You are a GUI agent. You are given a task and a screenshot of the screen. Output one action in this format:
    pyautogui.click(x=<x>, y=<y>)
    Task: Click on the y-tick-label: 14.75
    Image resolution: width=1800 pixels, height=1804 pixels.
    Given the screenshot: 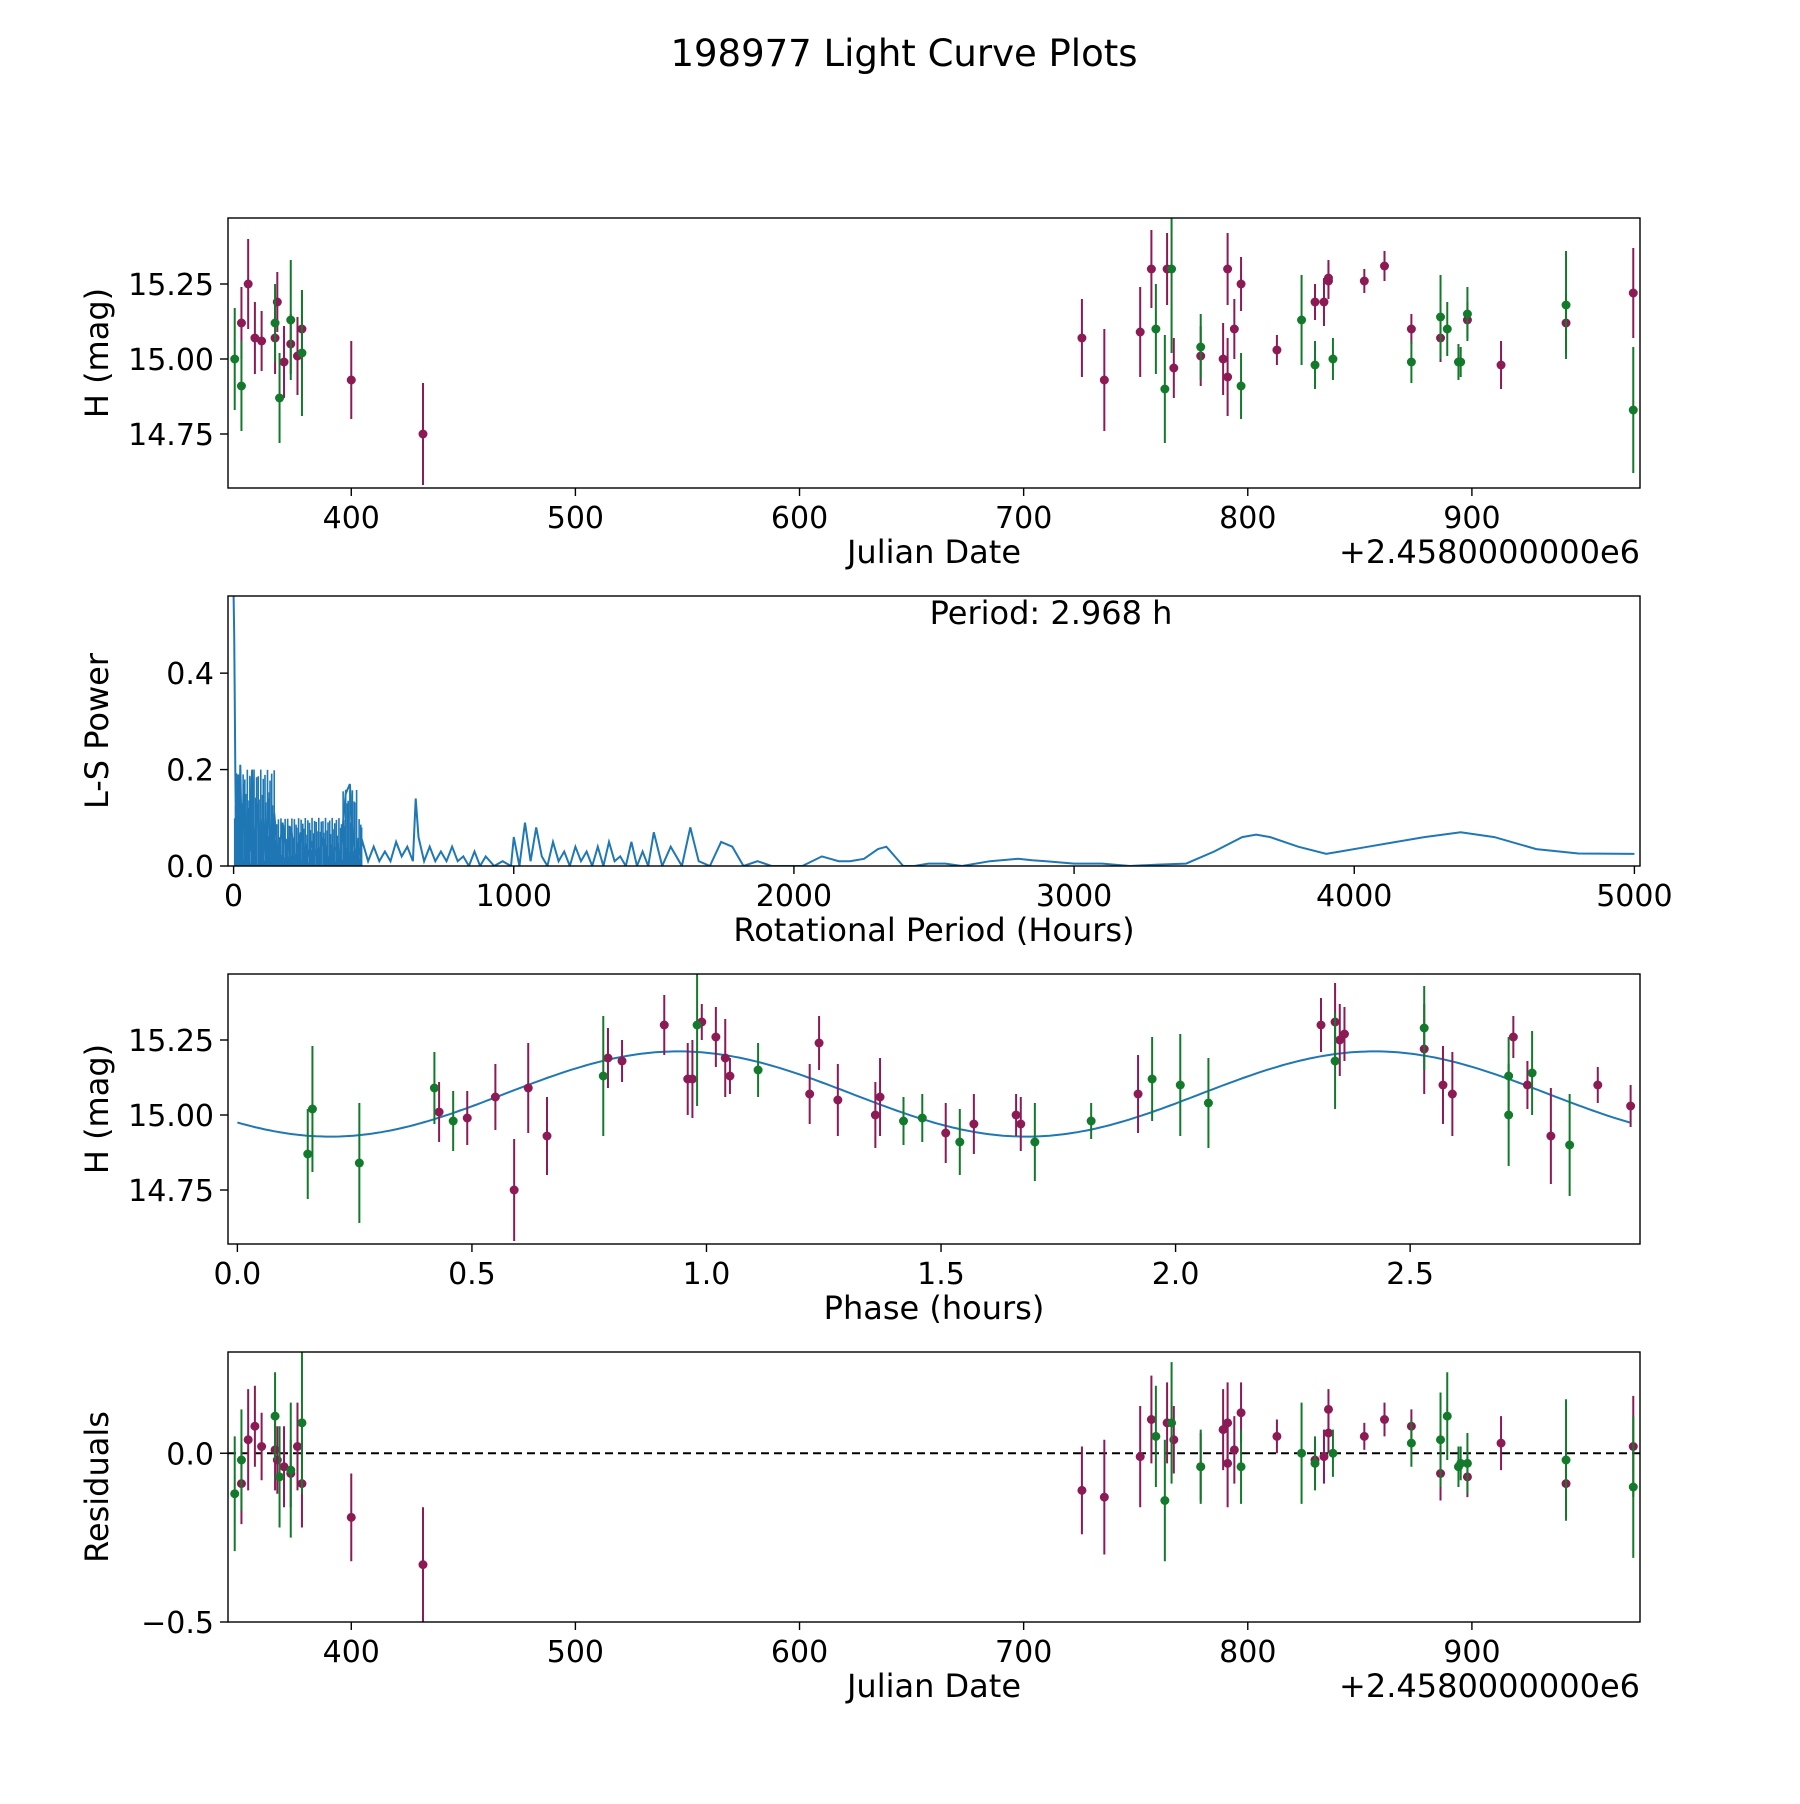 What is the action you would take?
    pyautogui.click(x=171, y=435)
    